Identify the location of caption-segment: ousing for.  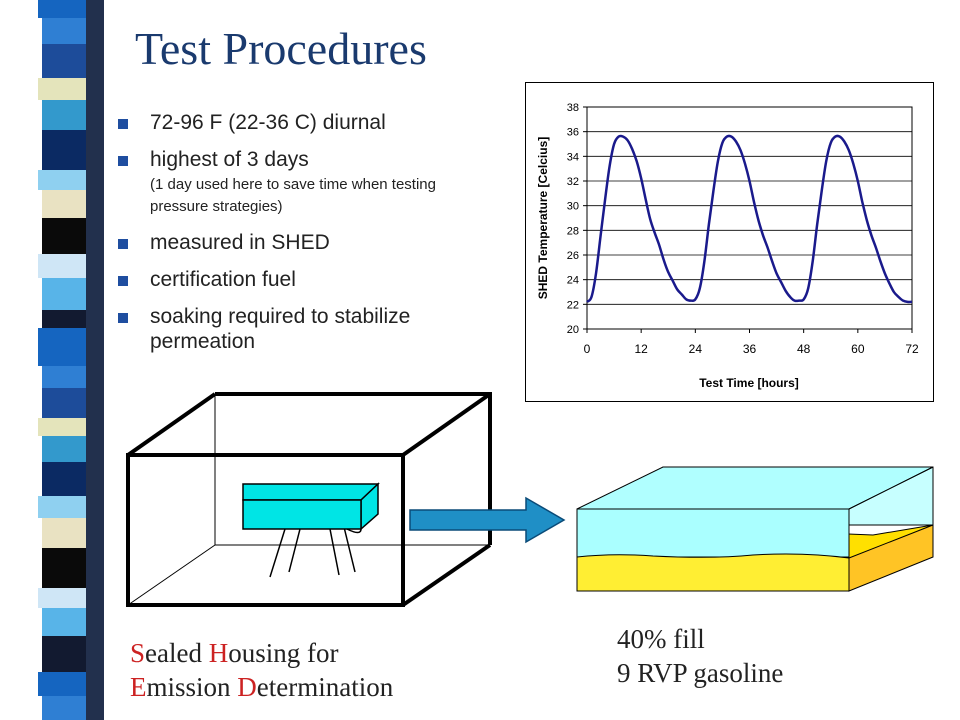
(283, 653).